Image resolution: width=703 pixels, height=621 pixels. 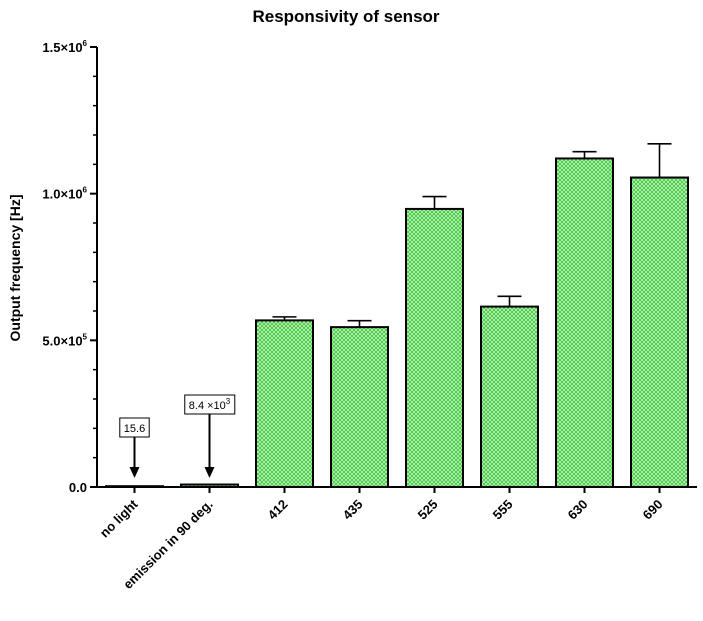 What do you see at coordinates (119, 518) in the screenshot?
I see `category-label-0: no light` at bounding box center [119, 518].